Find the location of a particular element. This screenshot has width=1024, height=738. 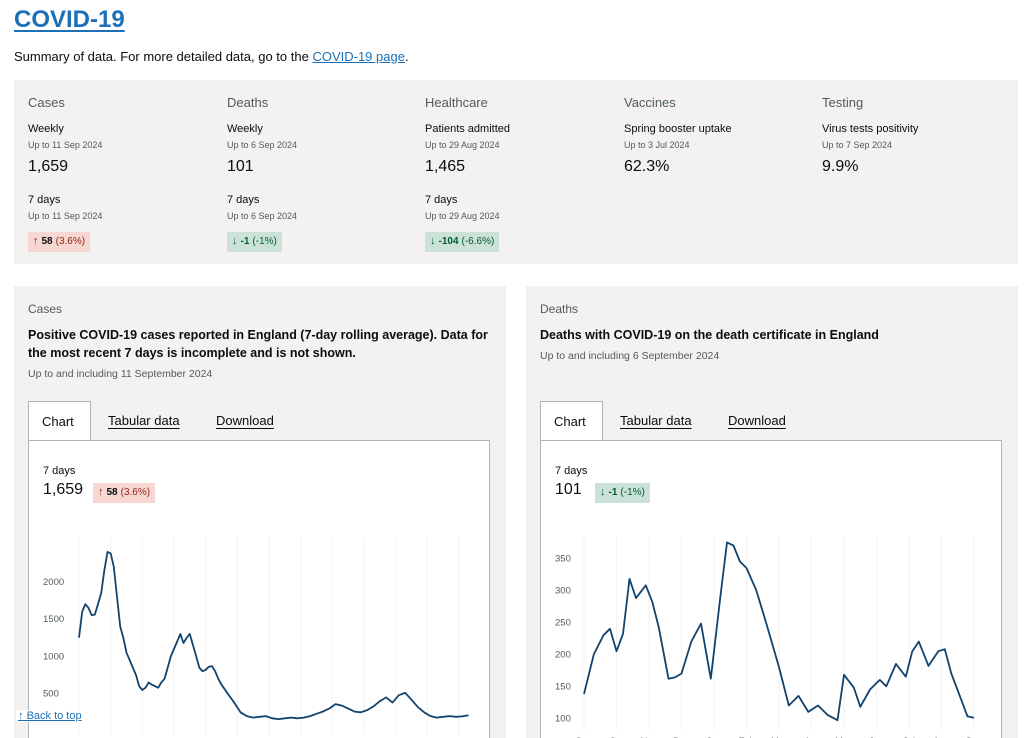

headline-change-badge: ↓ -1 (-1%) is located at coordinates (622, 492).